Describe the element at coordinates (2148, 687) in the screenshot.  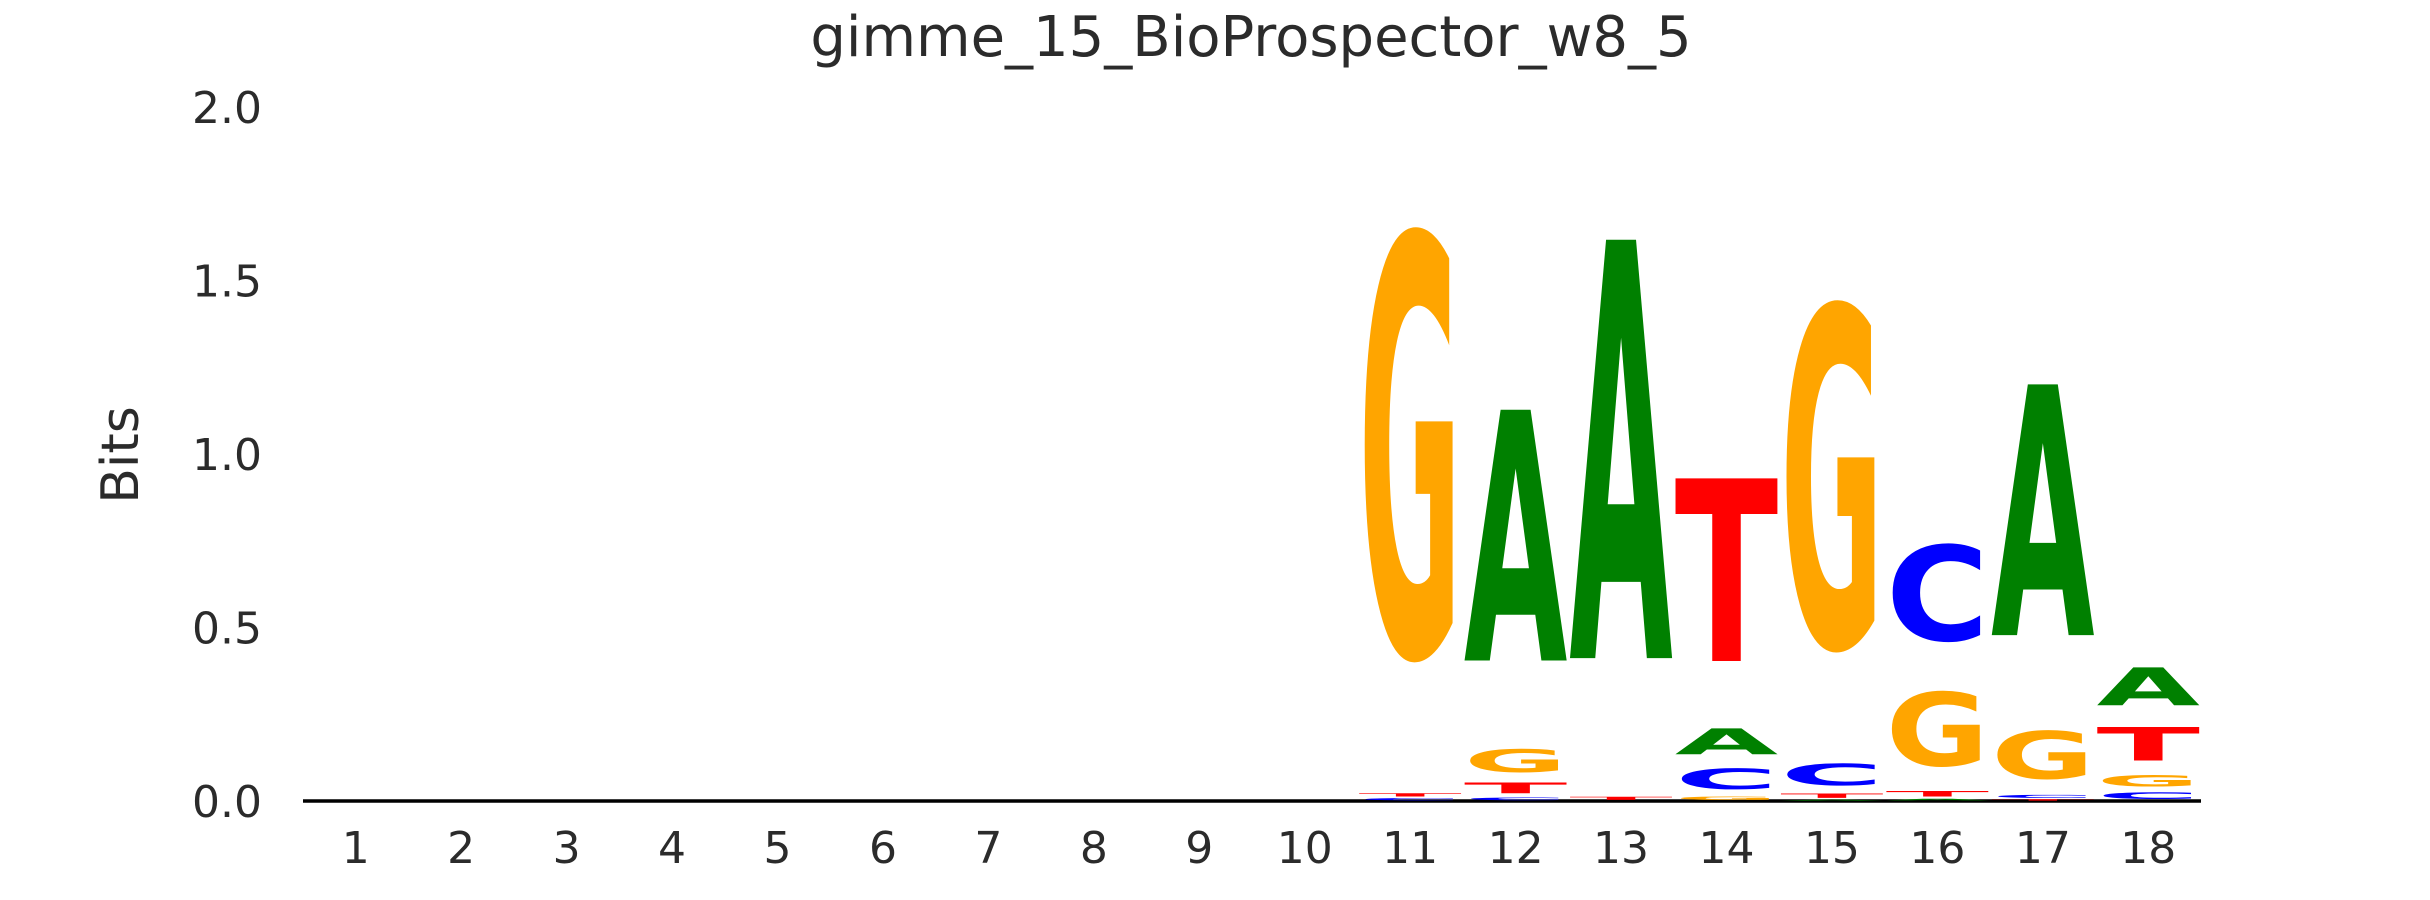
I see `logo-letter-A-pos18: A` at that location.